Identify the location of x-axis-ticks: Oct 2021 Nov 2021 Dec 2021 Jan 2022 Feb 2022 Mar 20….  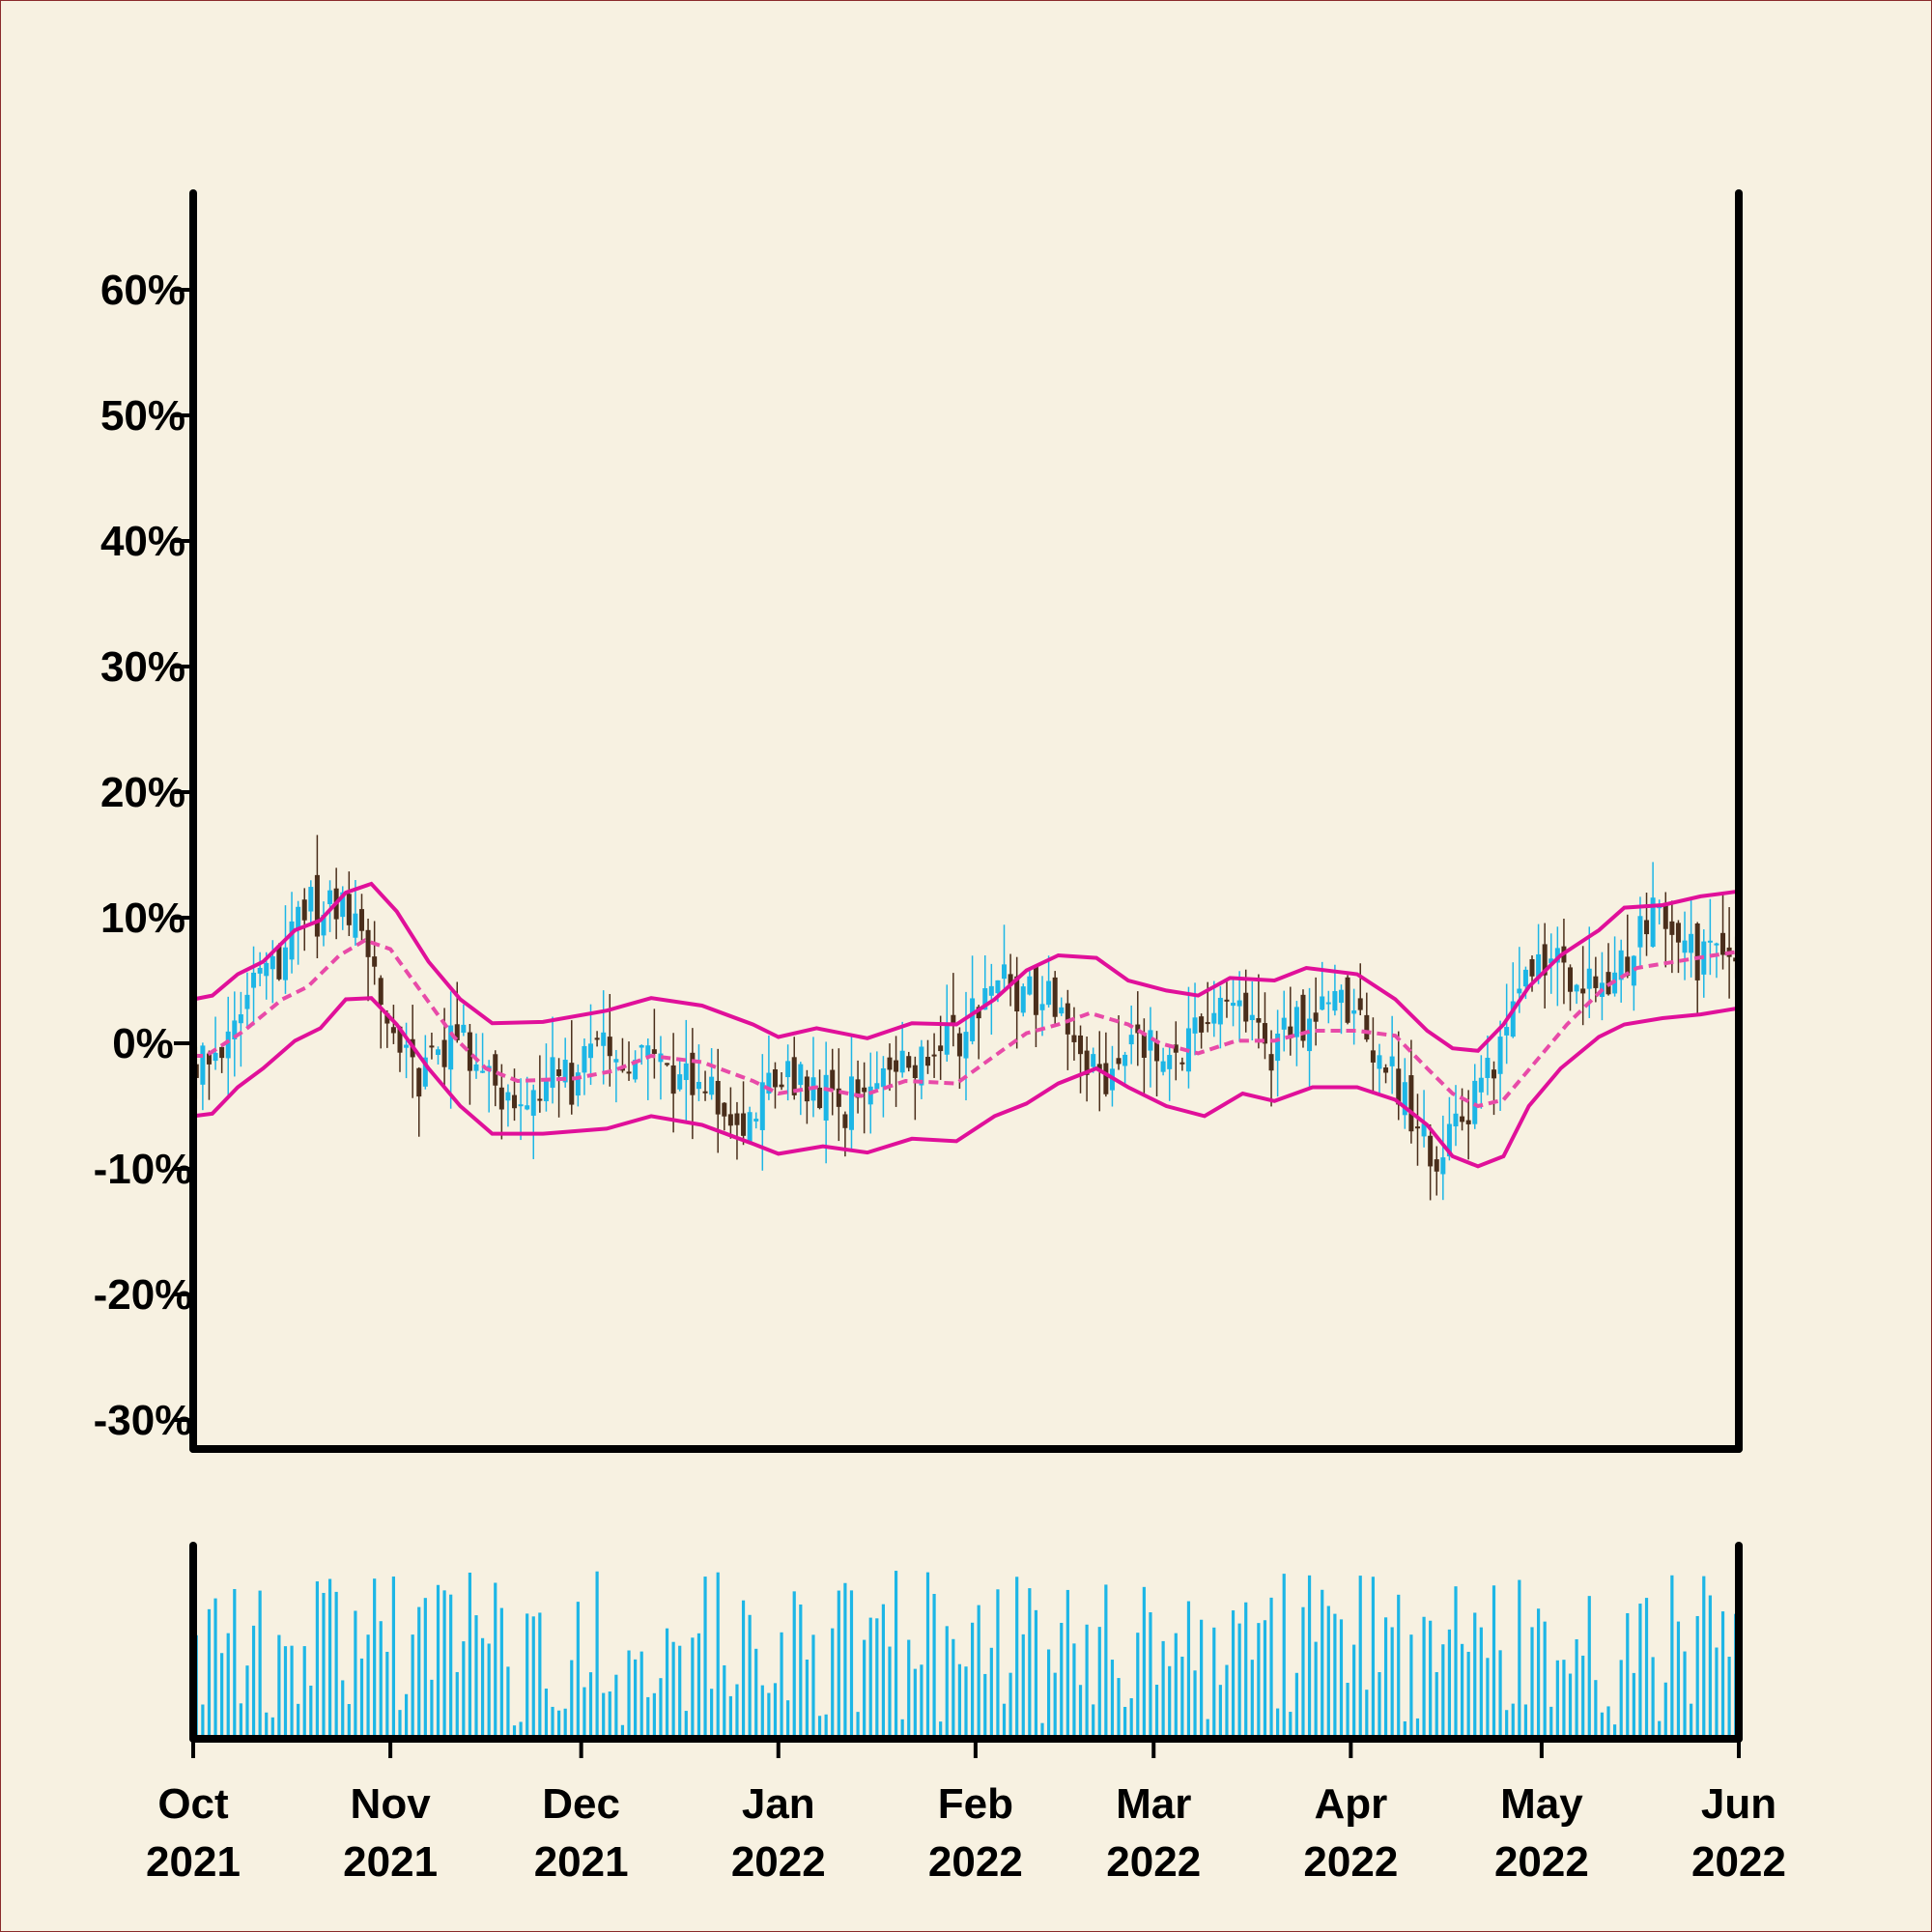
(966, 1812).